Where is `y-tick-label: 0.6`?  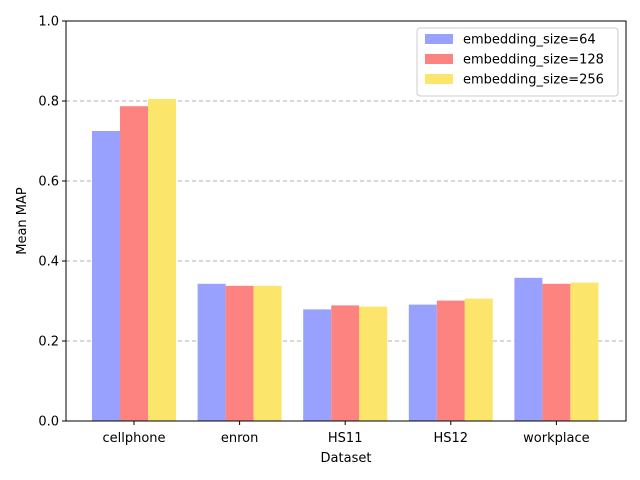 y-tick-label: 0.6 is located at coordinates (48, 182).